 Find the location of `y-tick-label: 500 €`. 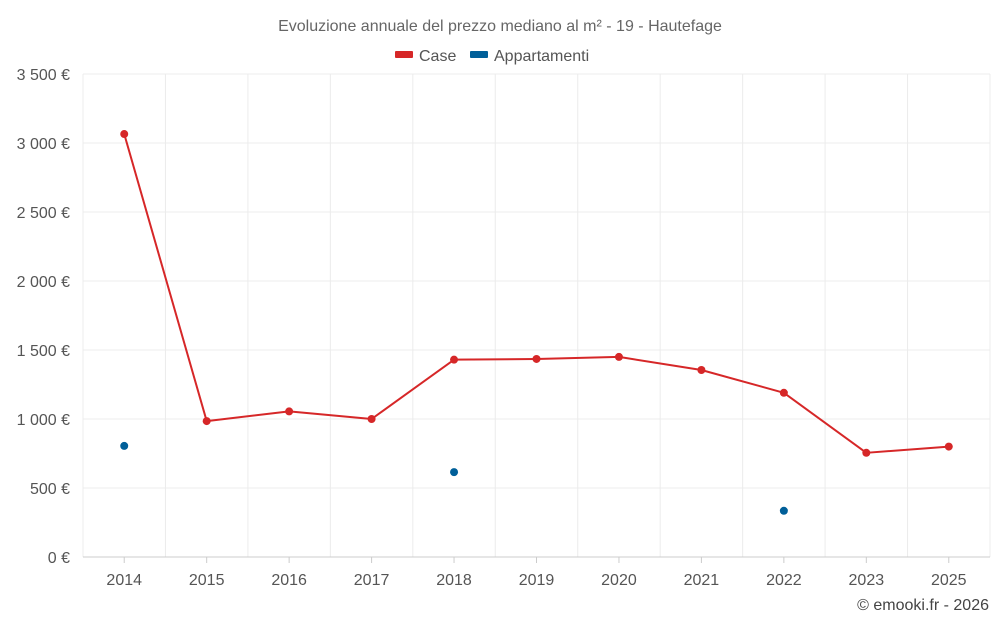

y-tick-label: 500 € is located at coordinates (50, 489).